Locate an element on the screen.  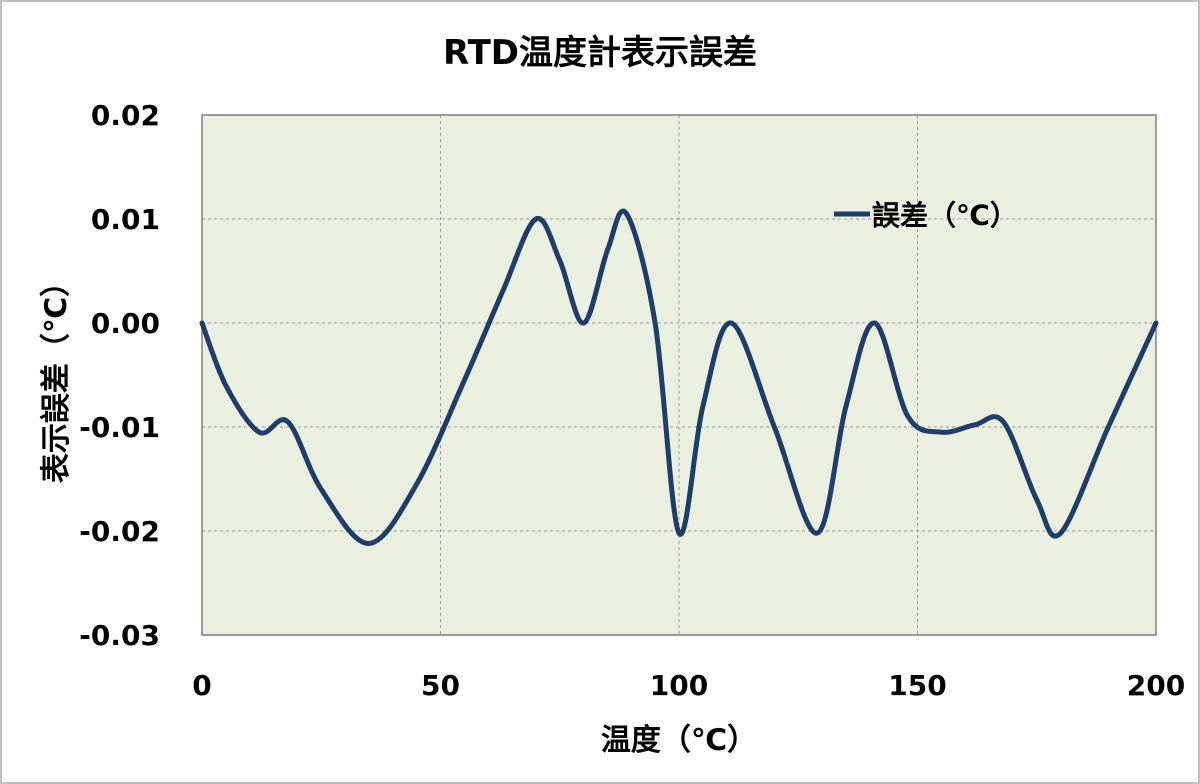
y-tick-label-4: -0.02 is located at coordinates (119, 531).